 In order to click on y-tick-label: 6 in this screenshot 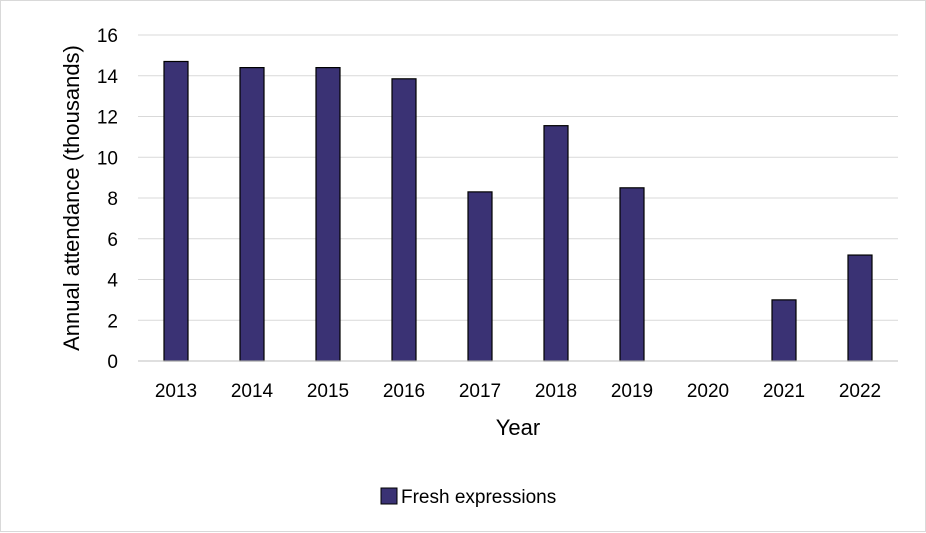, I will do `click(112, 240)`.